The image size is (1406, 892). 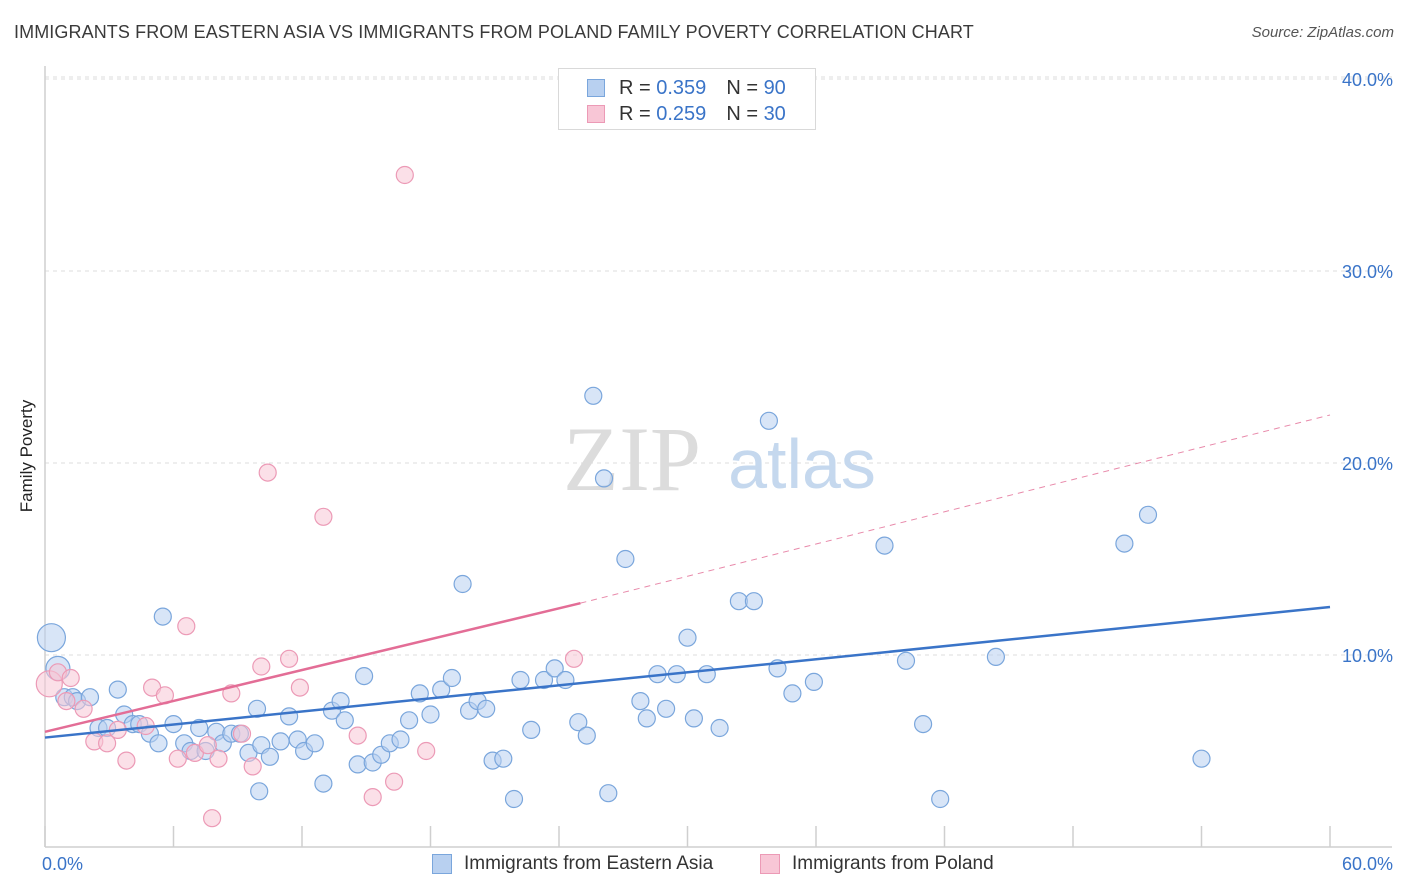 I want to click on bottom-legend-label-eastern-asia: Immigrants from Eastern Asia, so click(x=589, y=863).